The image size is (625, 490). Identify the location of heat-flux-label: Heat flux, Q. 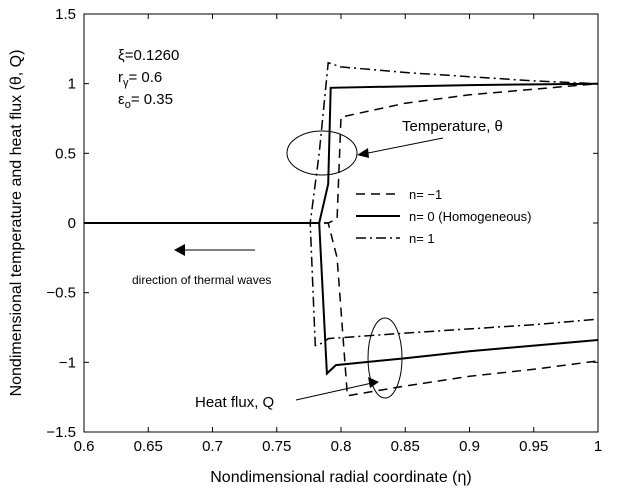
(234, 402).